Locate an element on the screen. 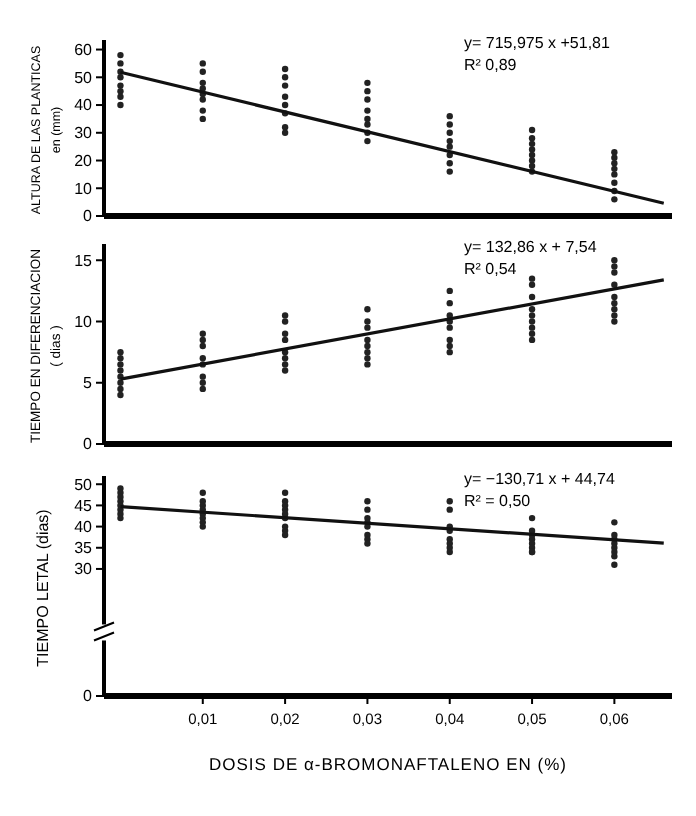 The width and height of the screenshot is (696, 816). x-axis-title: DOSIS DE α-BROMONAFTALENO EN (%) is located at coordinates (388, 764).